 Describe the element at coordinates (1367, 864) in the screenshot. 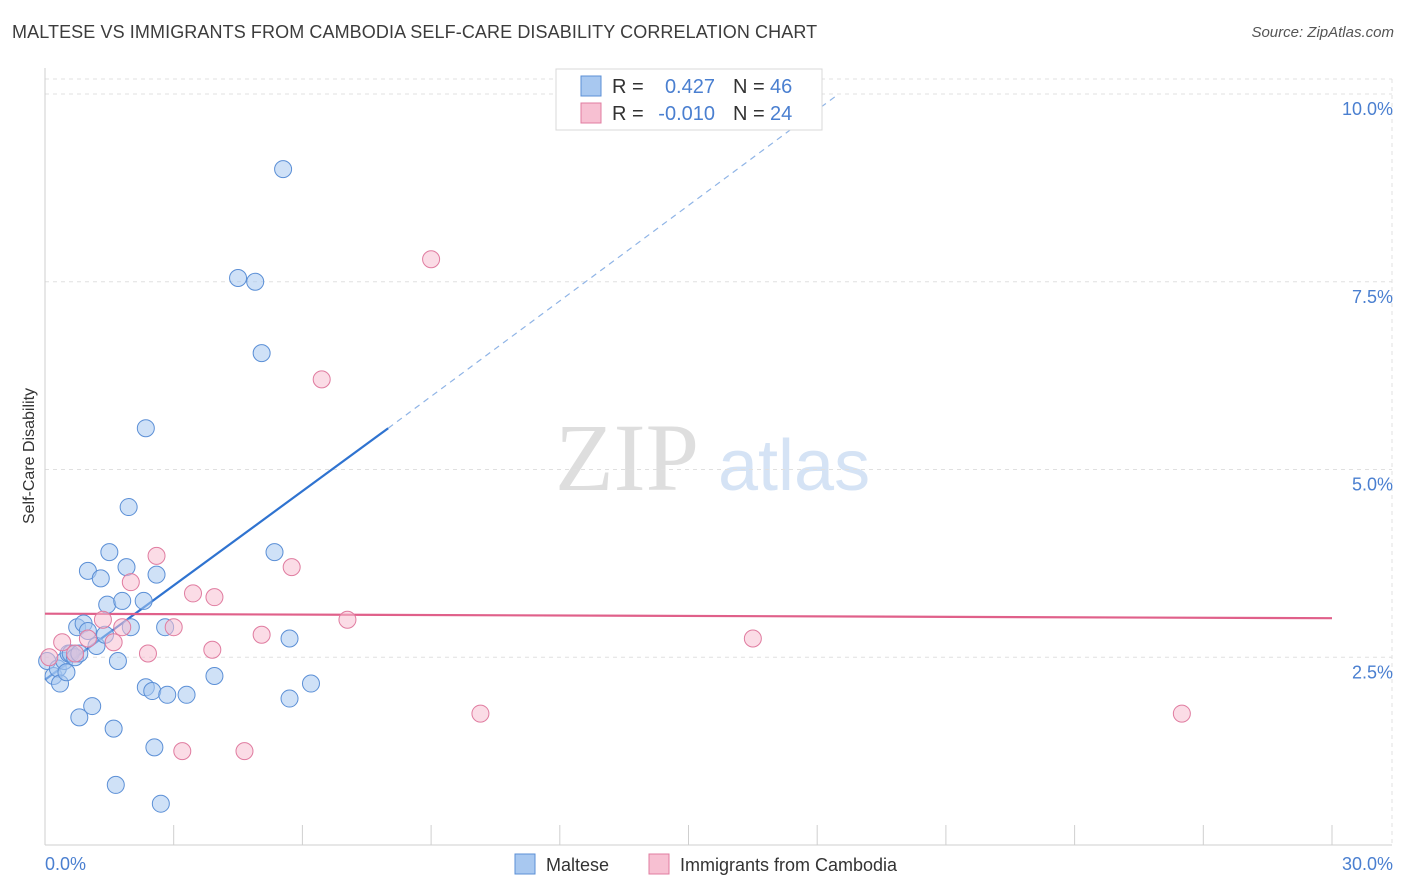

I see `x-tick-label: 30.0%` at that location.